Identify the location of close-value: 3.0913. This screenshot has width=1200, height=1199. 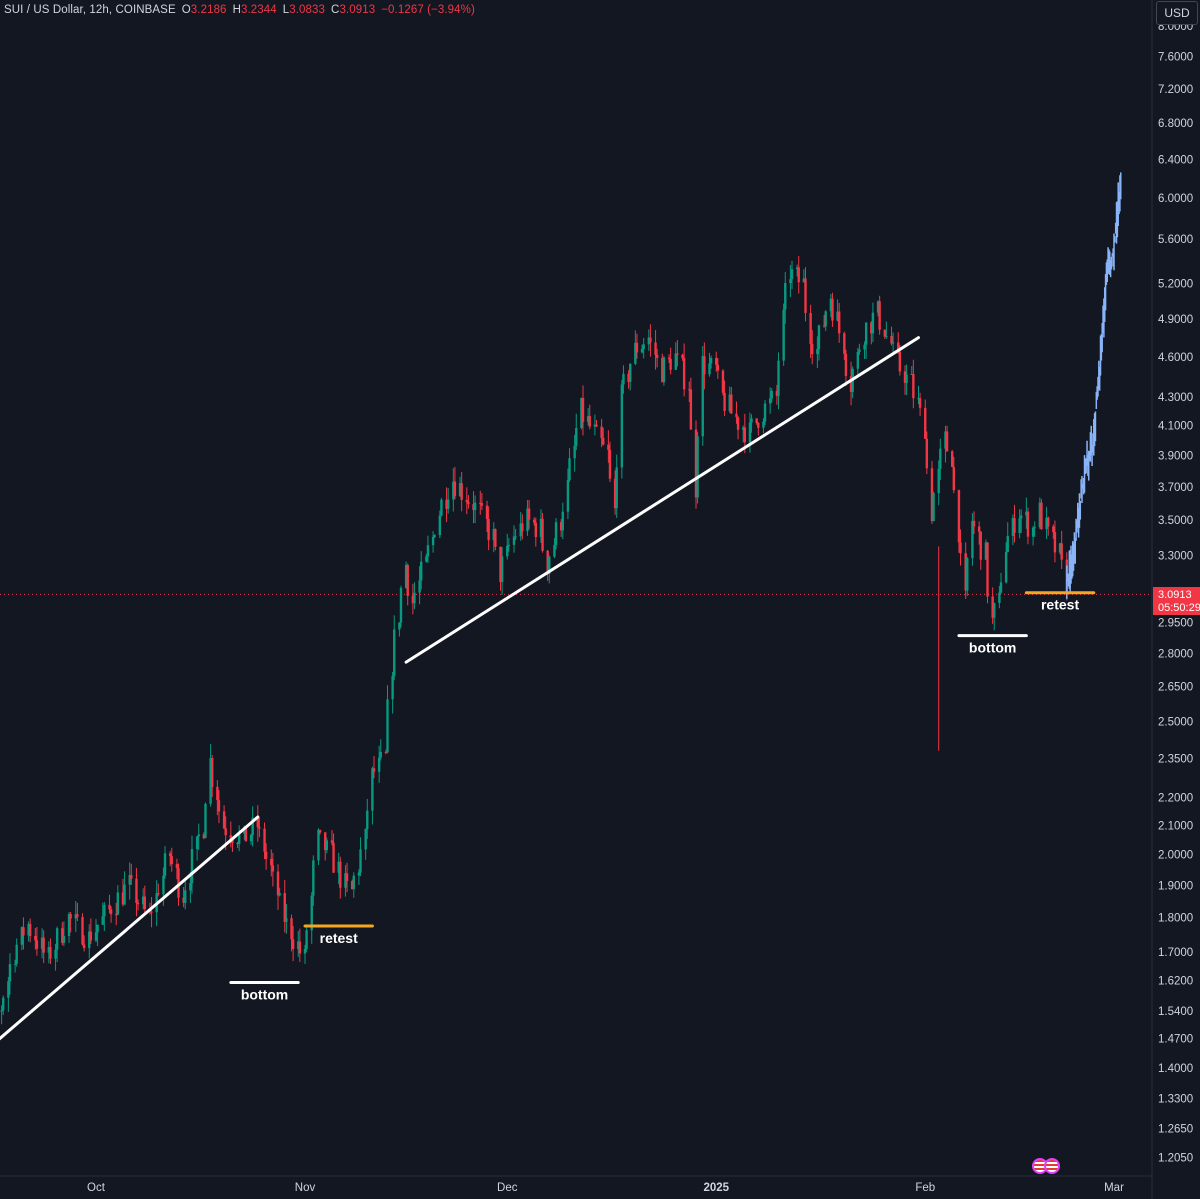
(357, 10).